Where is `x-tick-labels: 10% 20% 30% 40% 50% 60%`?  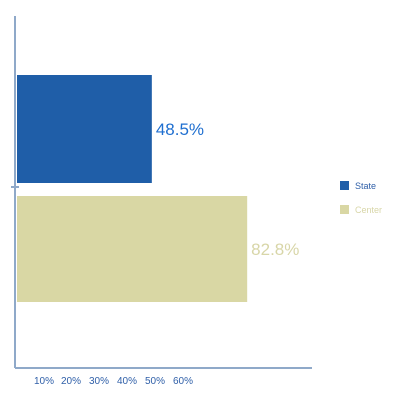
x-tick-labels: 10% 20% 30% 40% 50% 60% is located at coordinates (113, 381).